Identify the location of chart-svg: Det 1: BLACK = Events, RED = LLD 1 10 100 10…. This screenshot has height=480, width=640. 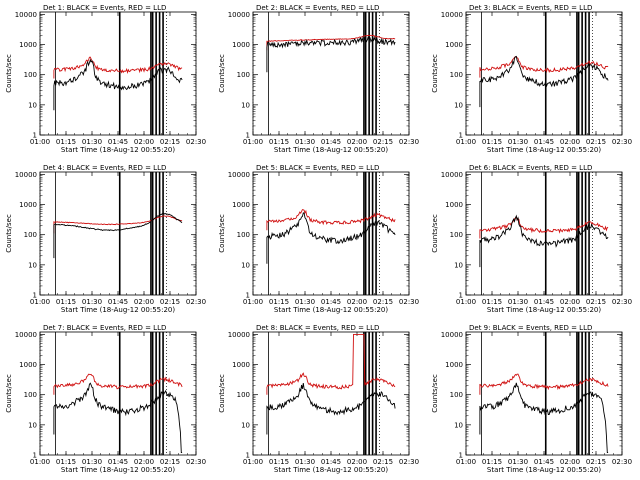
(105, 79).